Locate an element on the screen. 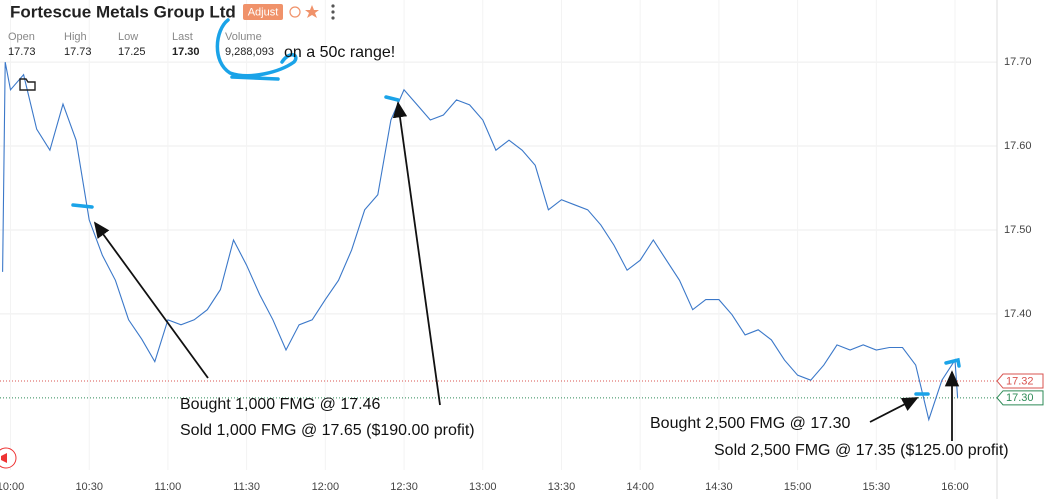 The image size is (1047, 499). stat-value: 17.25 is located at coordinates (132, 52).